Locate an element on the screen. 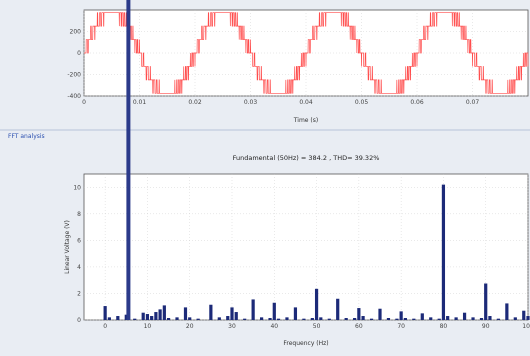 The width and height of the screenshot is (530, 356). waveform-x-tick-label: 0.07 is located at coordinates (473, 102).